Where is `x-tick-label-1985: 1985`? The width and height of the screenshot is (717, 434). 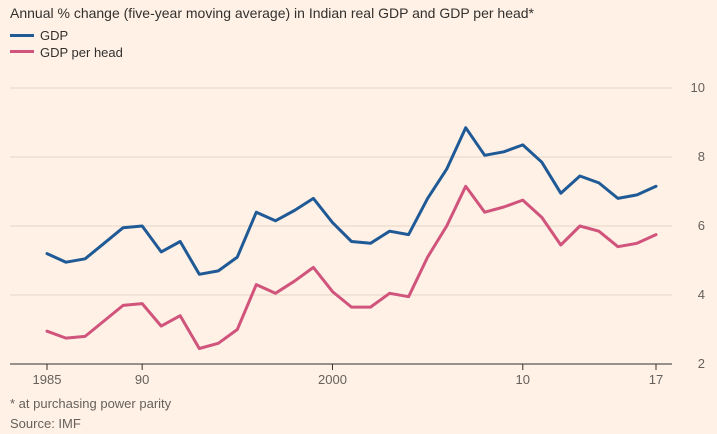 x-tick-label-1985: 1985 is located at coordinates (47, 379).